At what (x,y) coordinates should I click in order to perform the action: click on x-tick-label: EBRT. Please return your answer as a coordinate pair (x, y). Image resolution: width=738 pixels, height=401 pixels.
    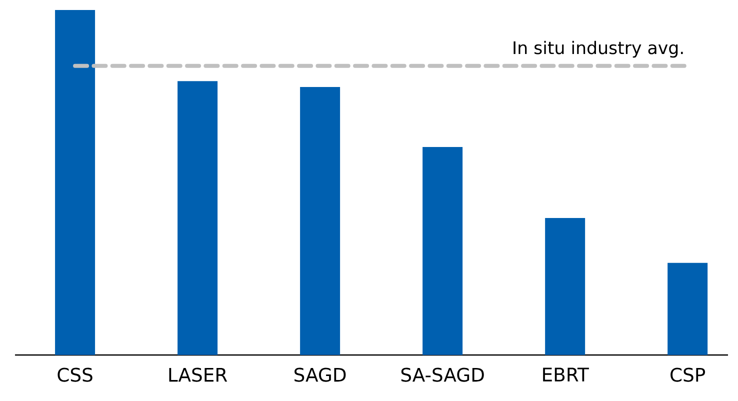
    Looking at the image, I should click on (566, 375).